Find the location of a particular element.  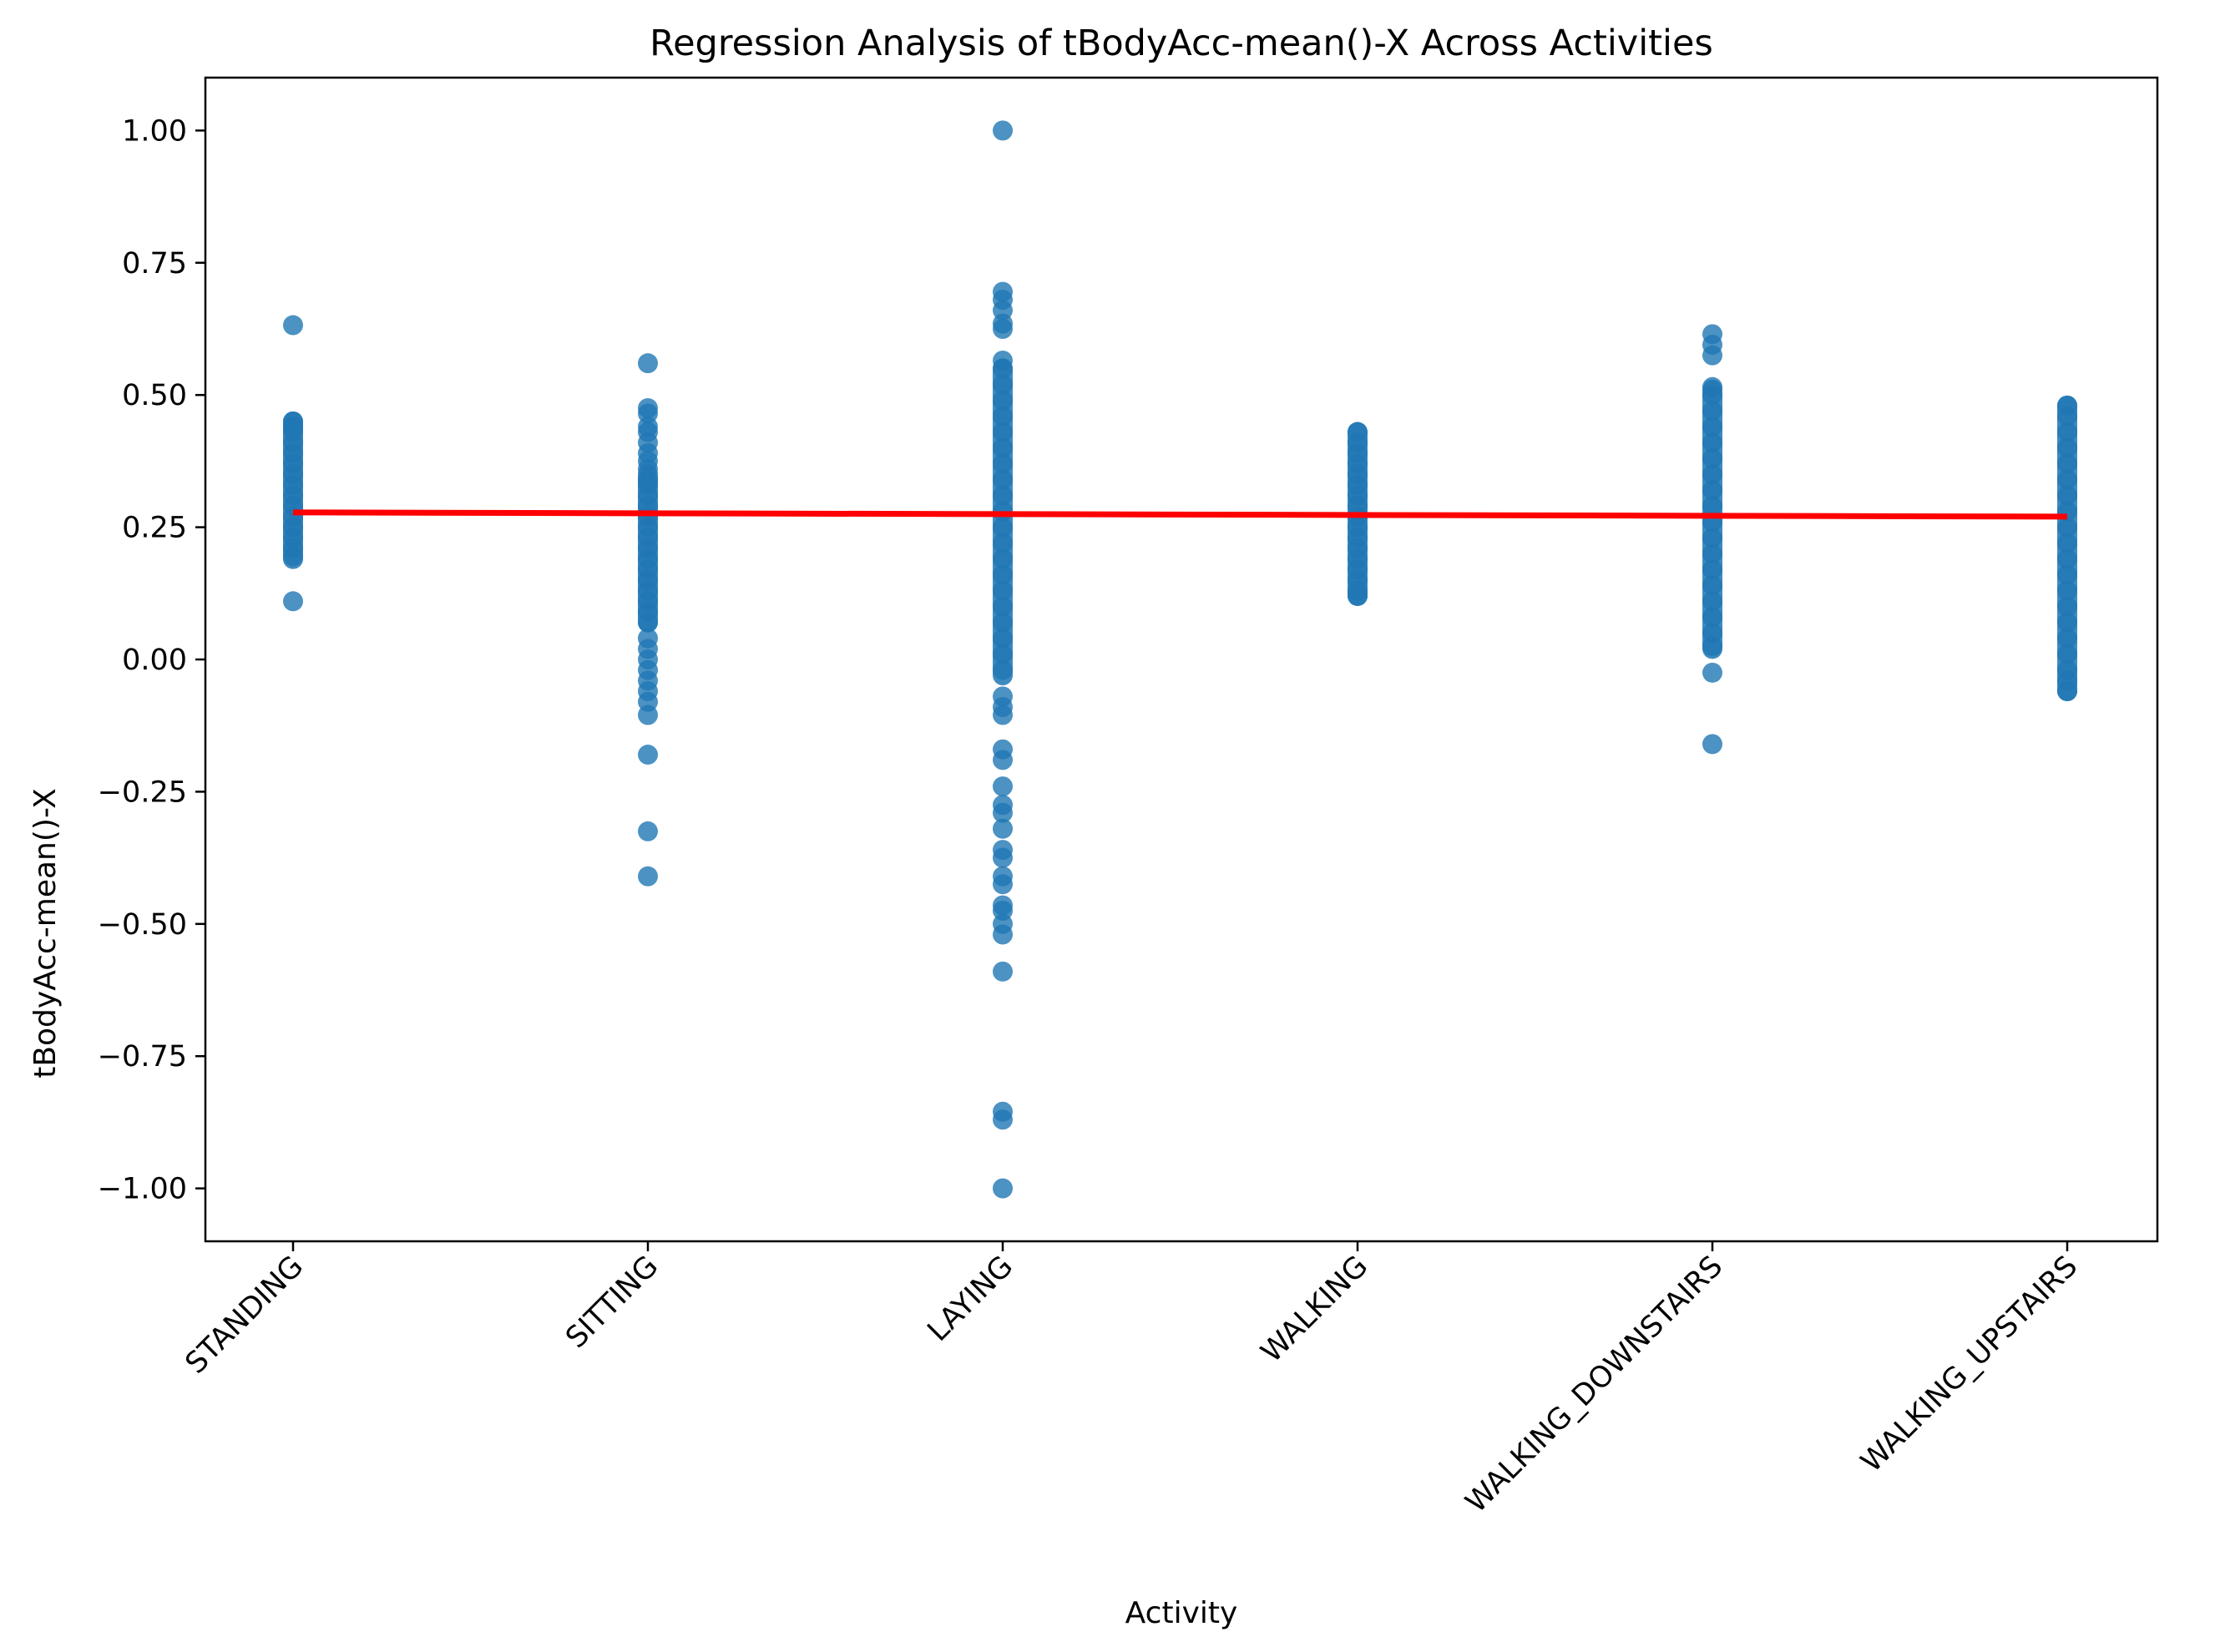

y-tick-label: 0.75 is located at coordinates (154, 263).